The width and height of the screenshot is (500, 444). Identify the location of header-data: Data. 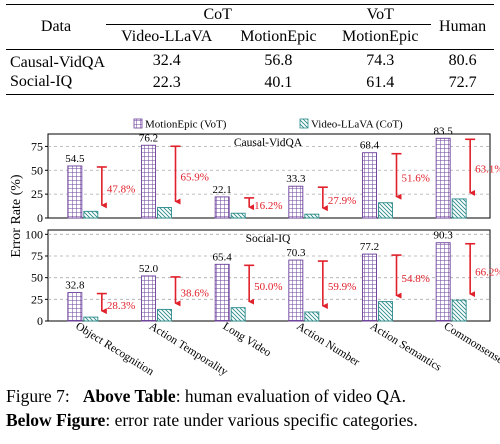
(56, 26).